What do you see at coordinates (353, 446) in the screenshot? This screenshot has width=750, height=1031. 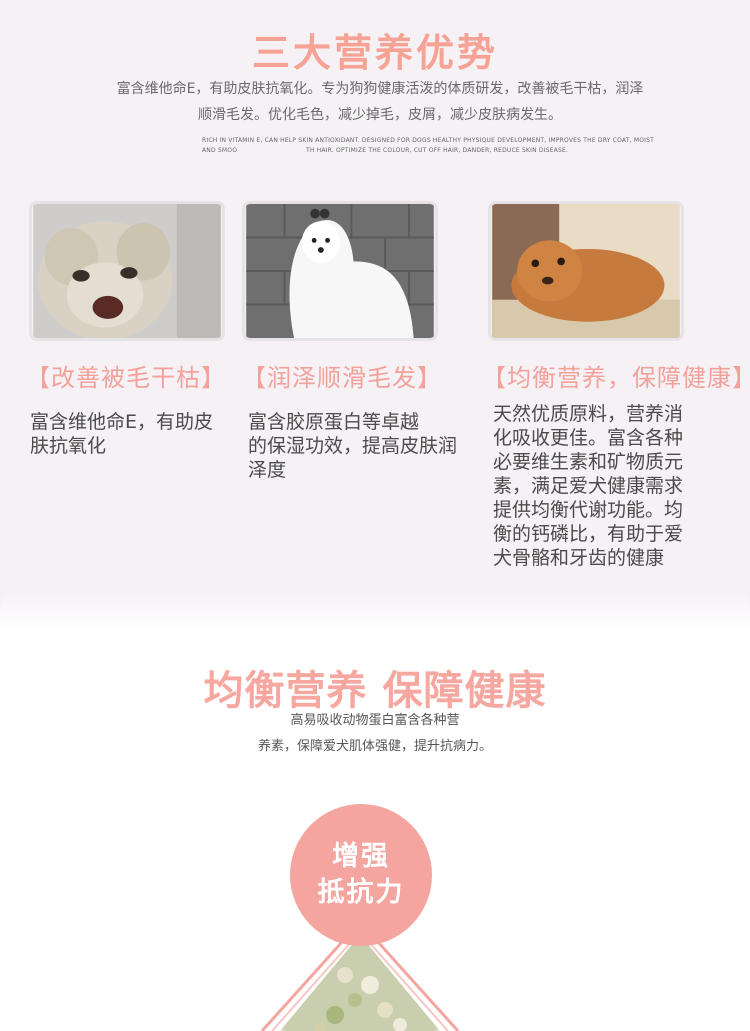 I see `feature-desc-smooth-hair: 富含胶原蛋白等卓越 的保湿功效，提高皮肤润 泽度` at bounding box center [353, 446].